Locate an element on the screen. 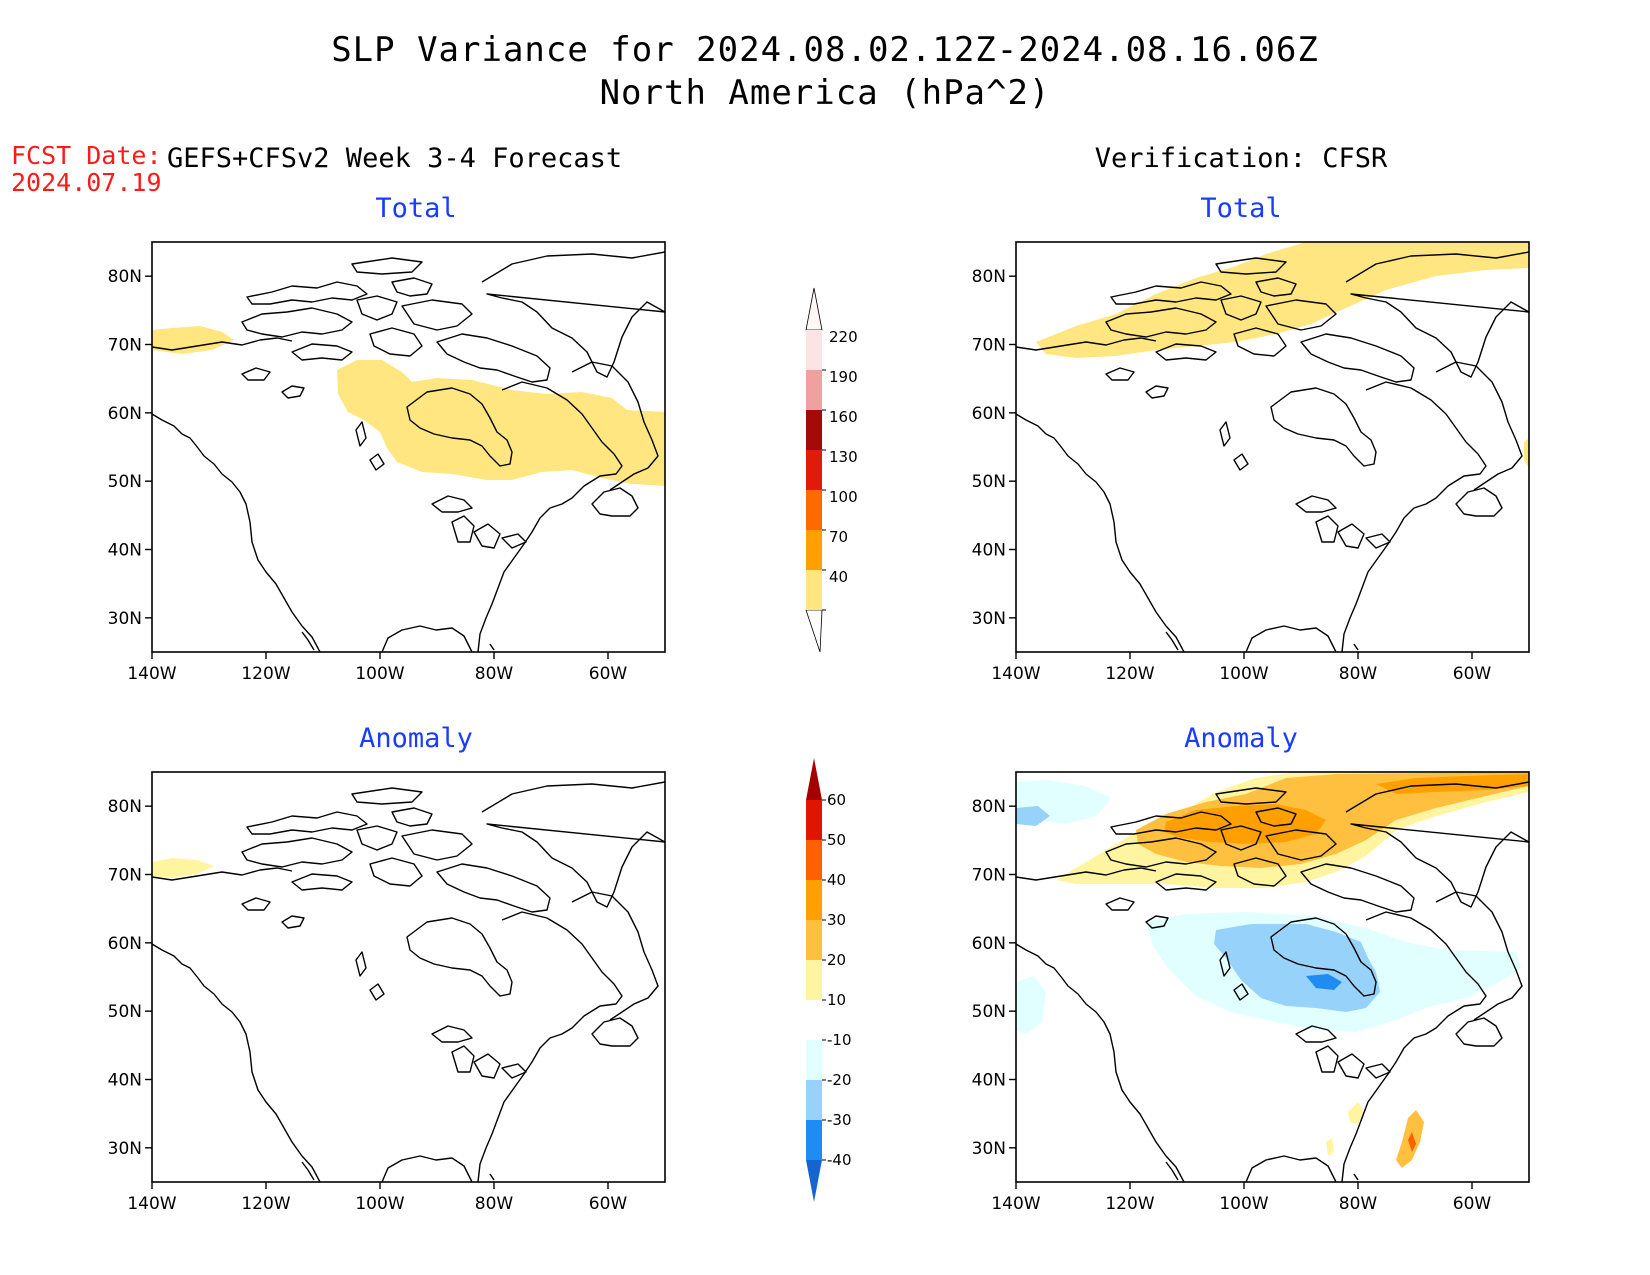  verification-total-lat-label: 80N is located at coordinates (989, 277).